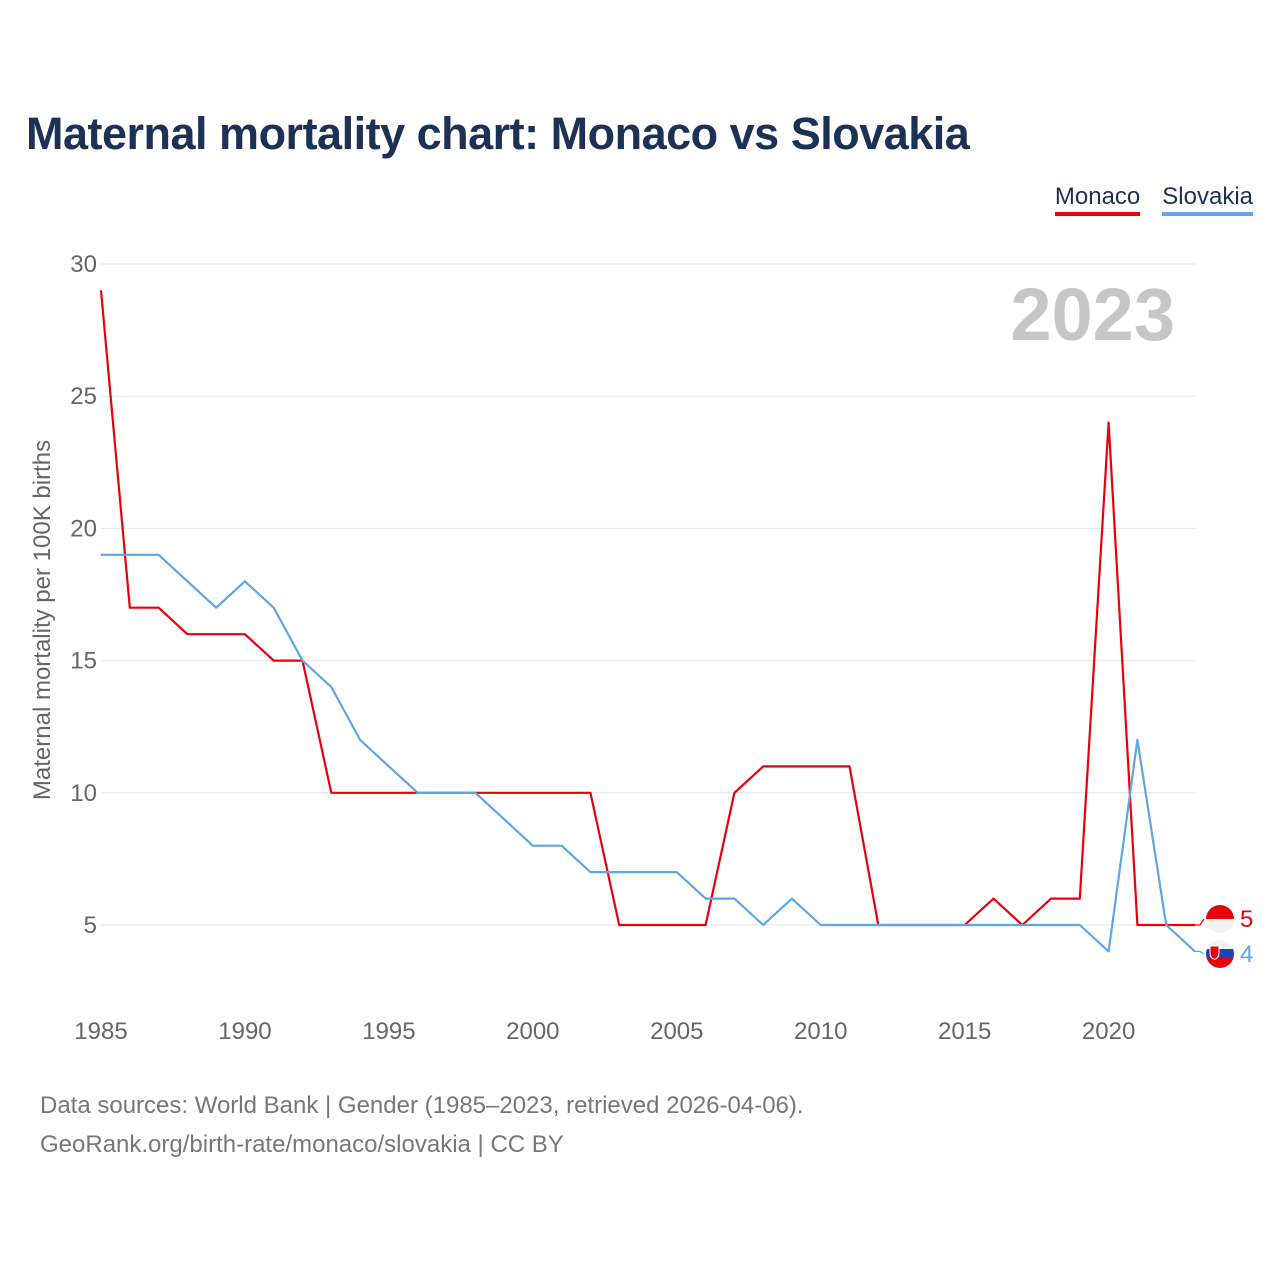 This screenshot has height=1280, width=1280. What do you see at coordinates (388, 1031) in the screenshot?
I see `x-tick-label-1995: 1995` at bounding box center [388, 1031].